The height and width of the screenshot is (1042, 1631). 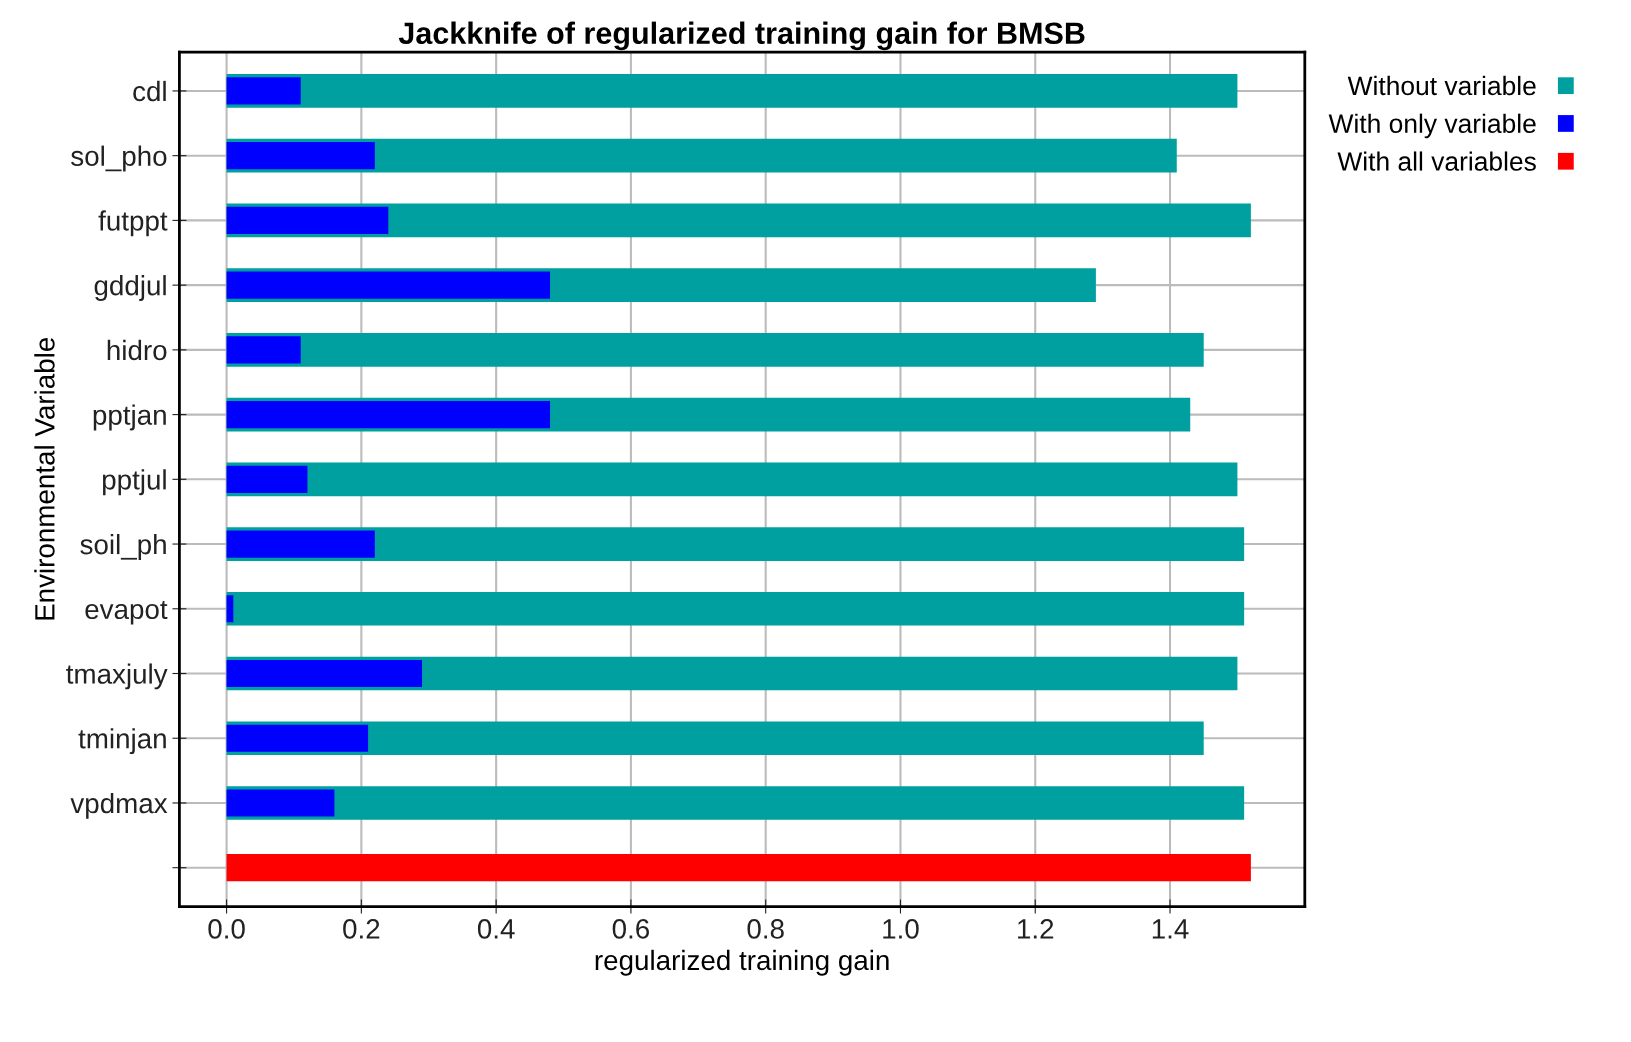 What do you see at coordinates (129, 417) in the screenshot?
I see `y-tick-label: pptjan` at bounding box center [129, 417].